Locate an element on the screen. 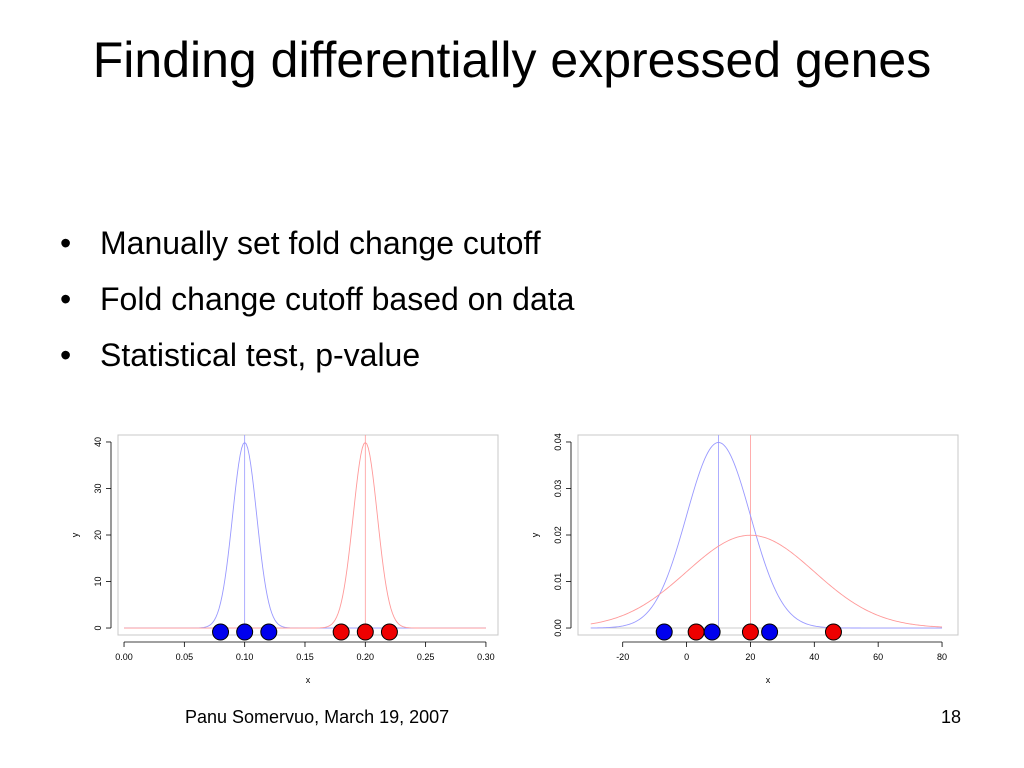  chart0-y-tick-label: 20 is located at coordinates (98, 535).